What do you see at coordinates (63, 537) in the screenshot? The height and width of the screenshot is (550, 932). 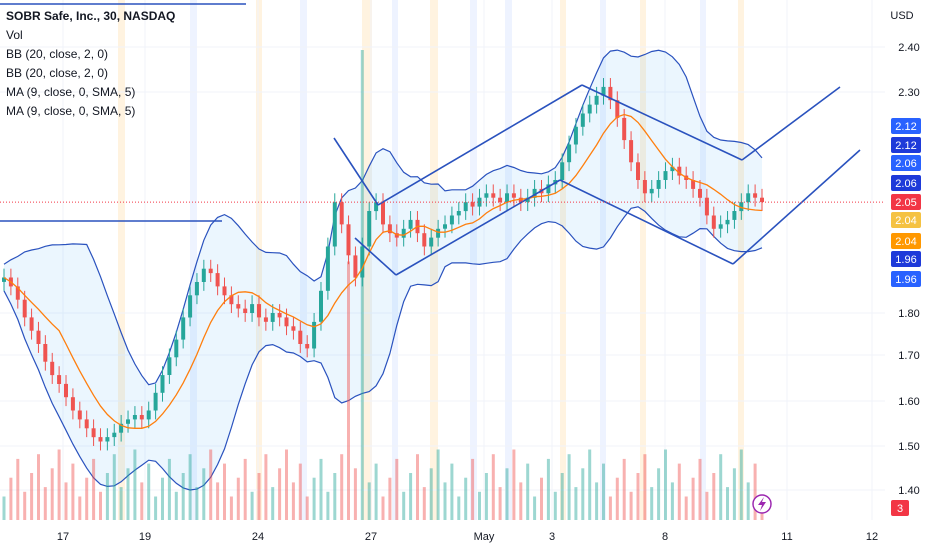 I see `x-tick-label: 17` at bounding box center [63, 537].